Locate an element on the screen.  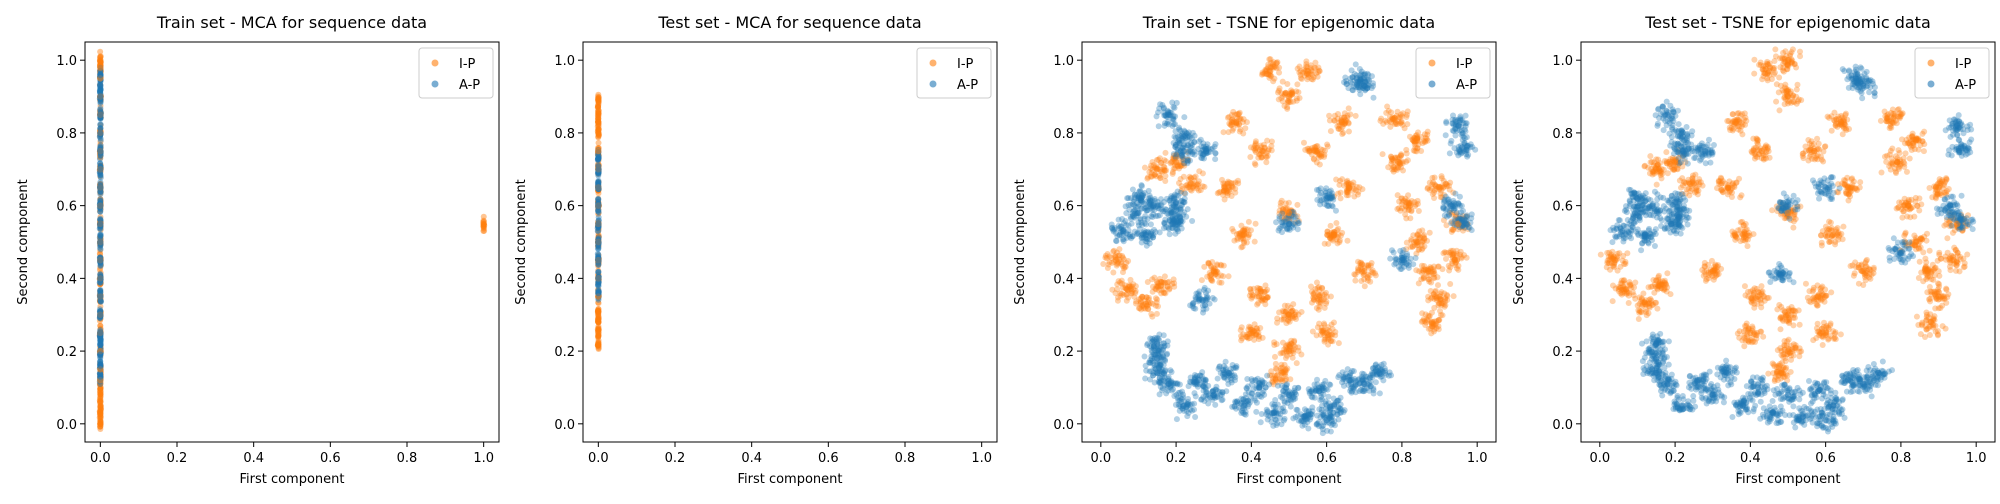
legend-label: I-P is located at coordinates (965, 64).